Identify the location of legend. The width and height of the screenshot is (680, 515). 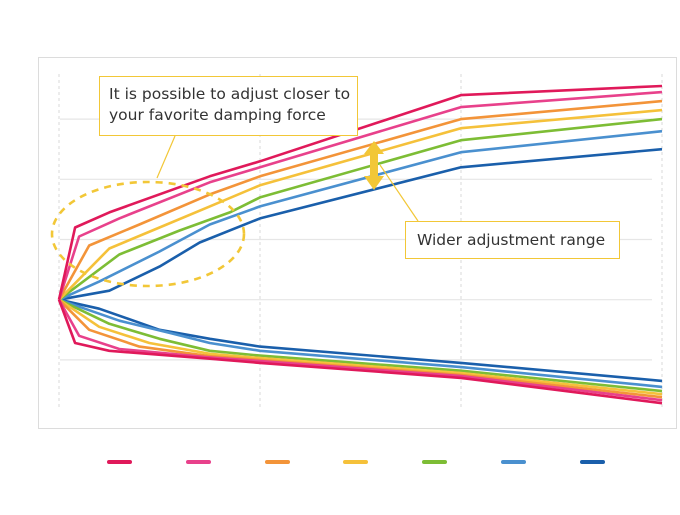
(357, 463).